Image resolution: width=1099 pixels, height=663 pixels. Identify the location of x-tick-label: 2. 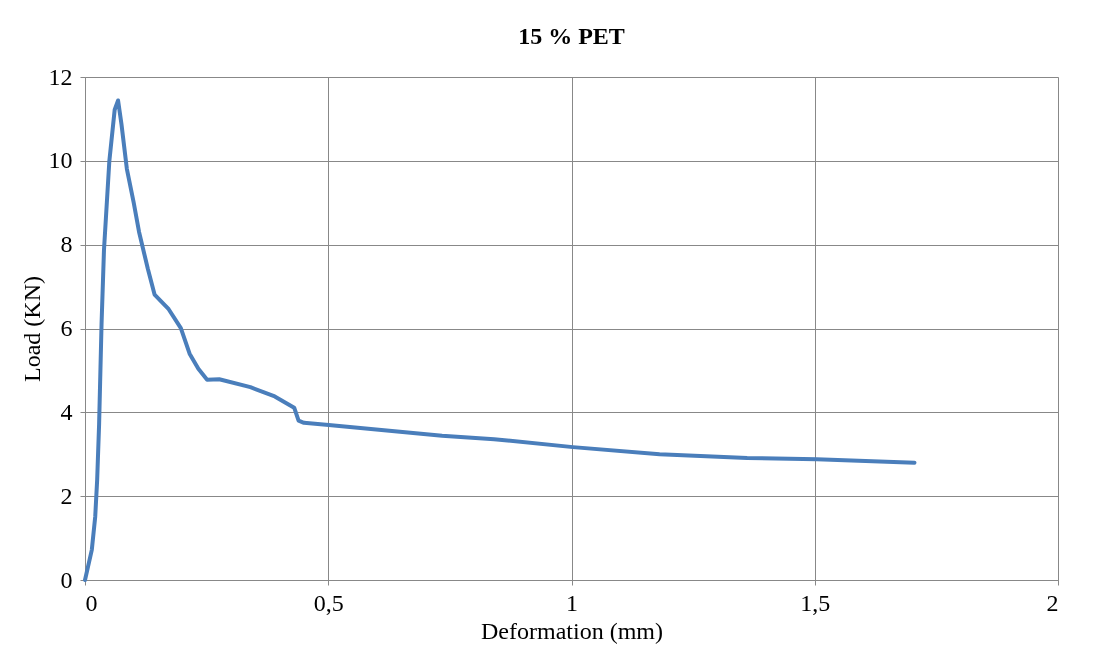
(1052, 602).